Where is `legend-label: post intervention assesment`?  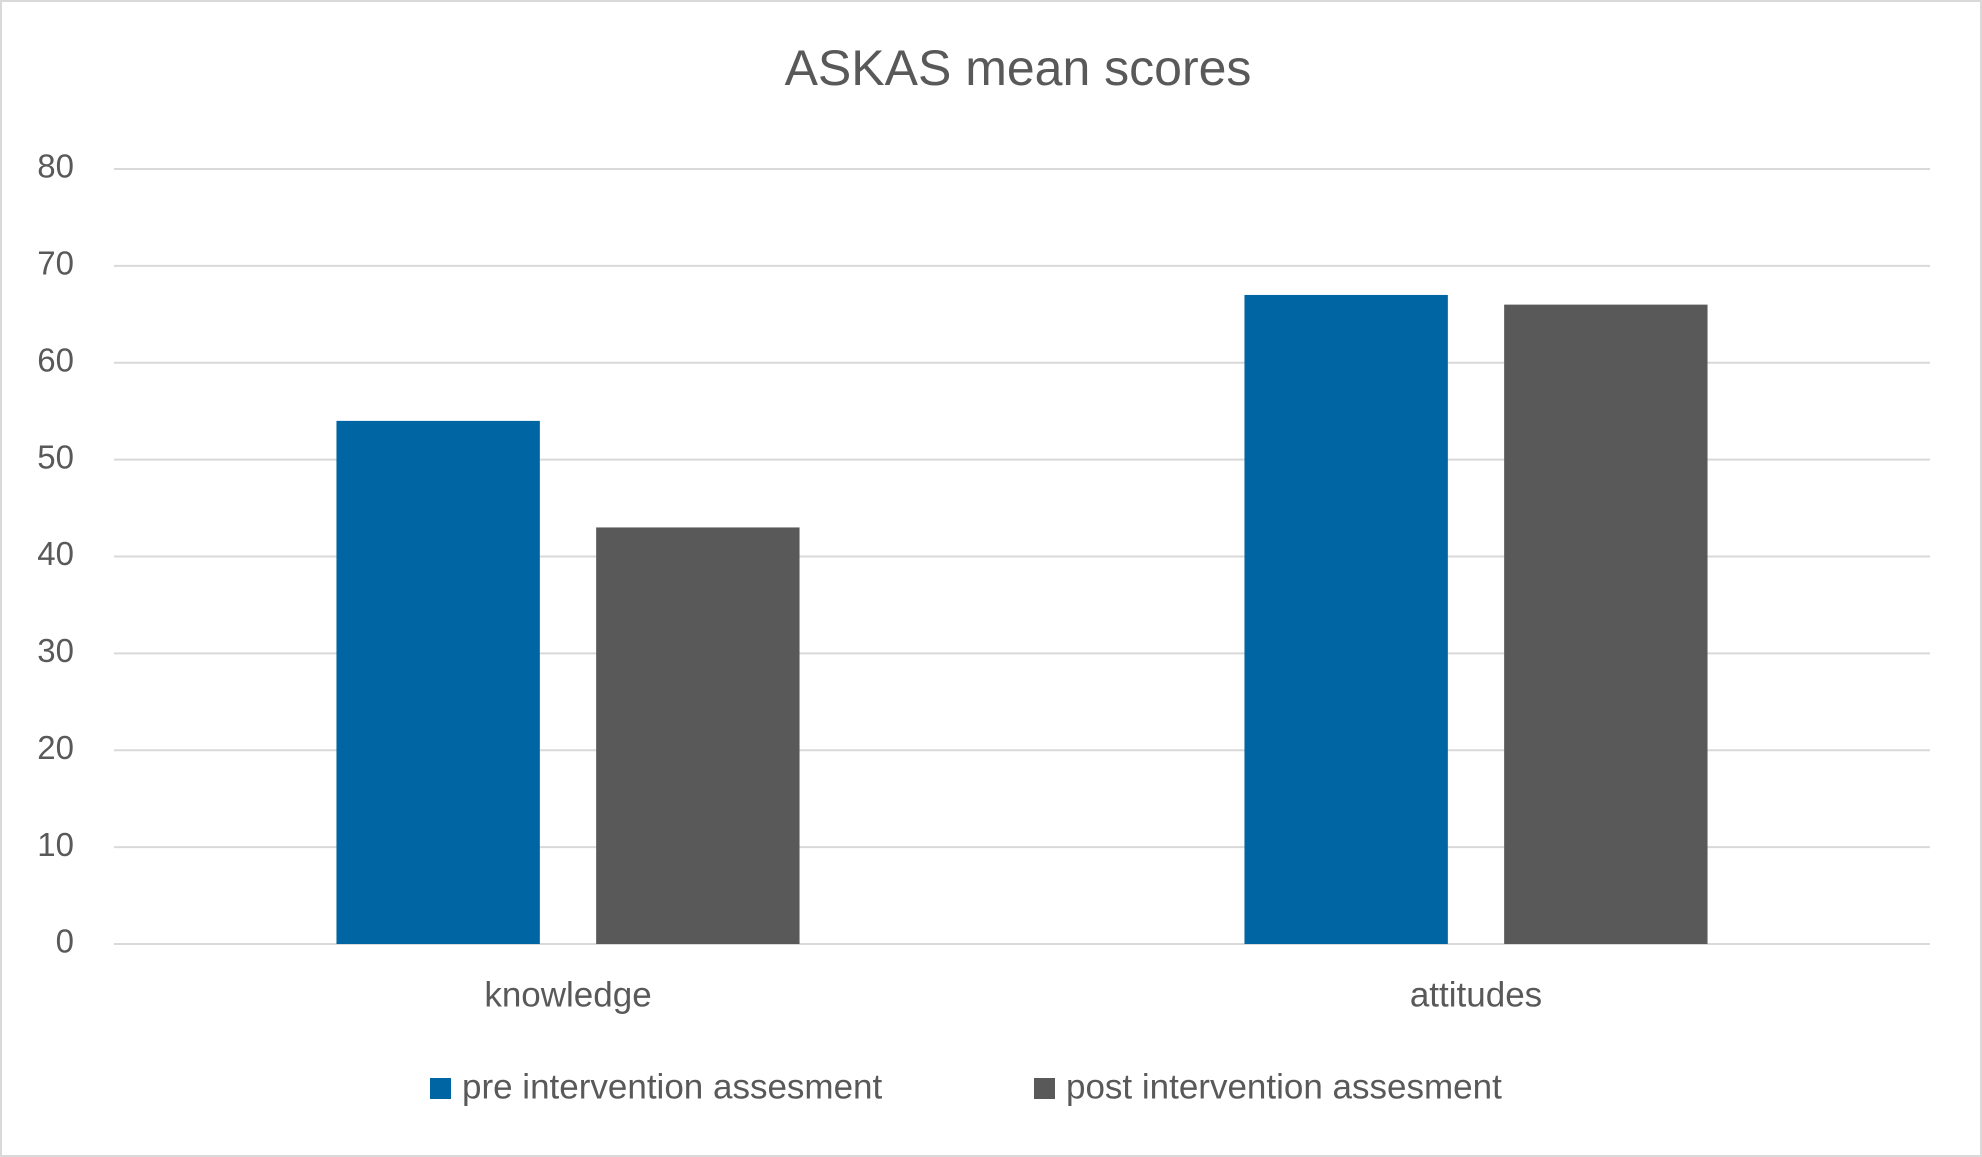
legend-label: post intervention assesment is located at coordinates (1284, 1086).